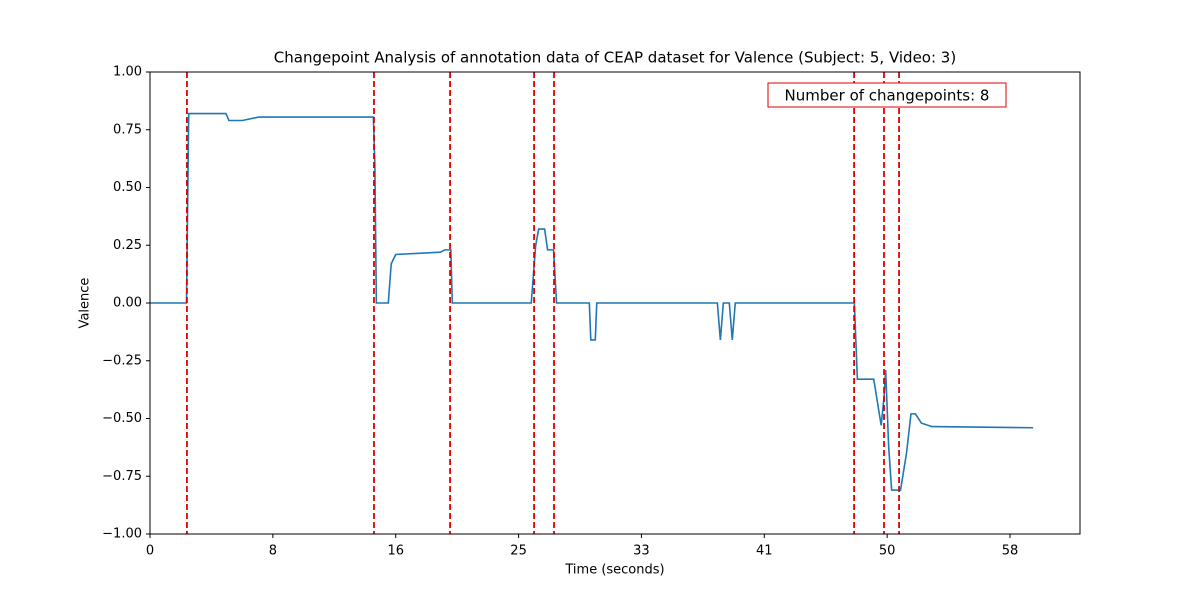  Describe the element at coordinates (764, 551) in the screenshot. I see `x-tick-label: 41` at that location.